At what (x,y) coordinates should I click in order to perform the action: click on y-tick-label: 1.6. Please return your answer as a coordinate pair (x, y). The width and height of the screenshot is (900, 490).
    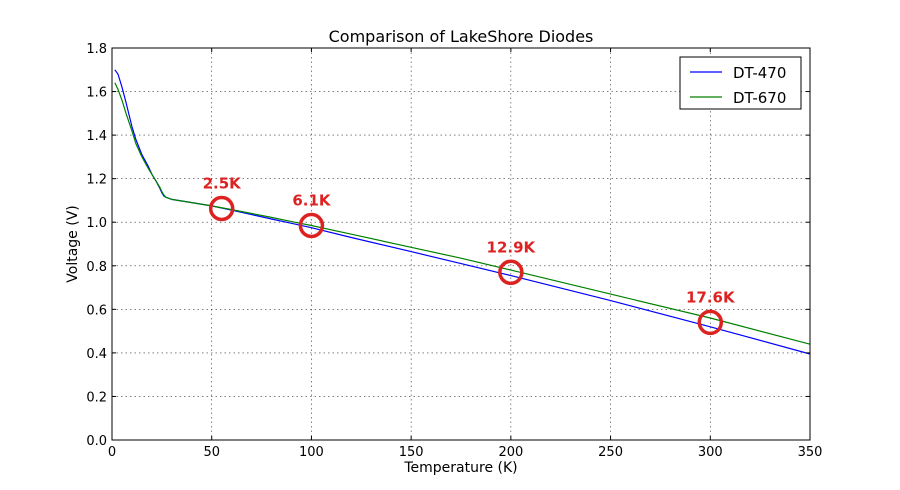
    Looking at the image, I should click on (96, 93).